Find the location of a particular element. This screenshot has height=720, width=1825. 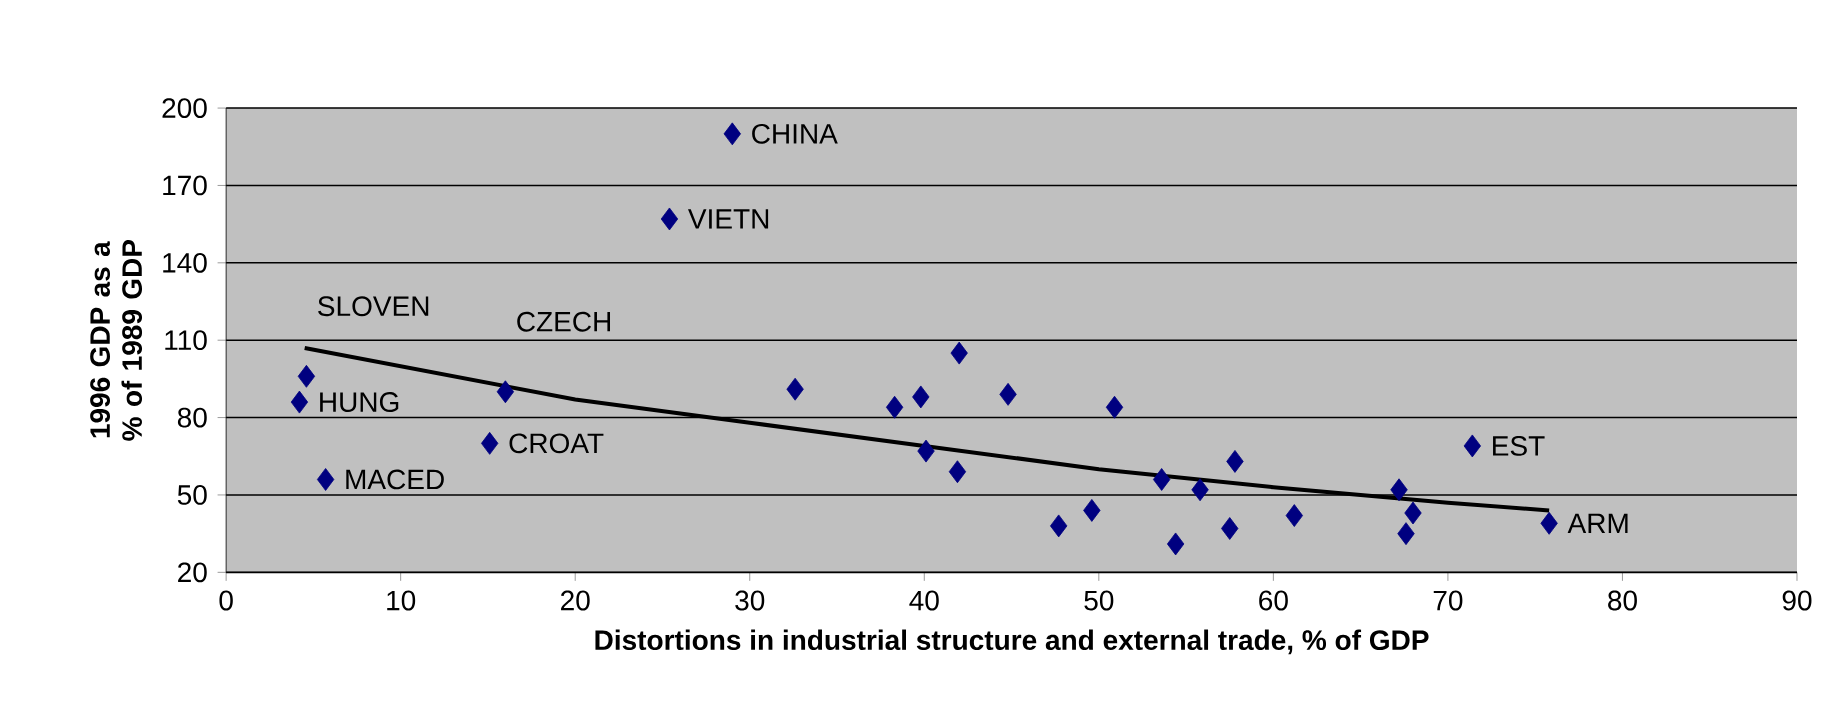

x-tick-label: 90 is located at coordinates (1797, 600).